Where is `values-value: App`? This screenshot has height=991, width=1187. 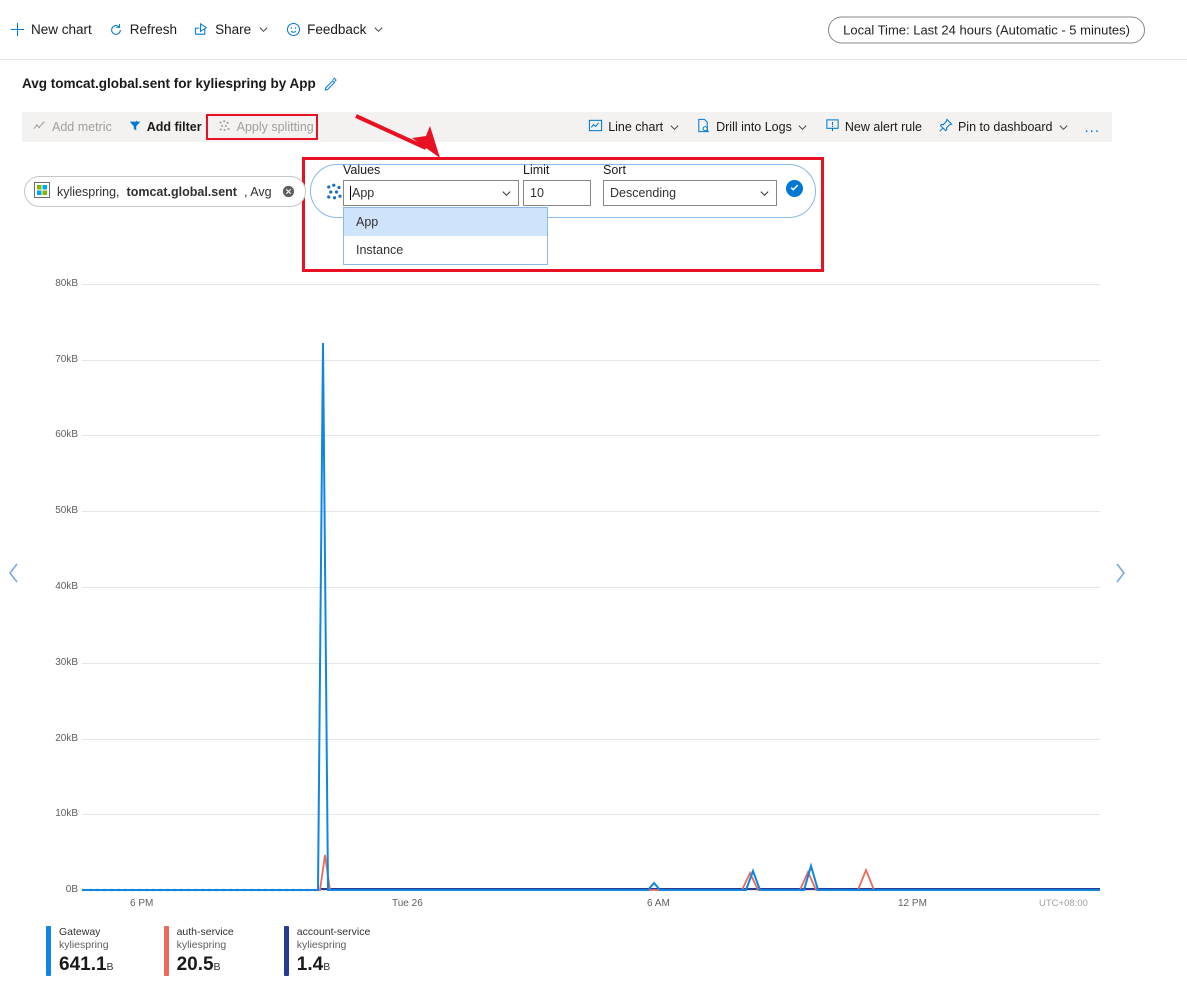
values-value: App is located at coordinates (363, 193).